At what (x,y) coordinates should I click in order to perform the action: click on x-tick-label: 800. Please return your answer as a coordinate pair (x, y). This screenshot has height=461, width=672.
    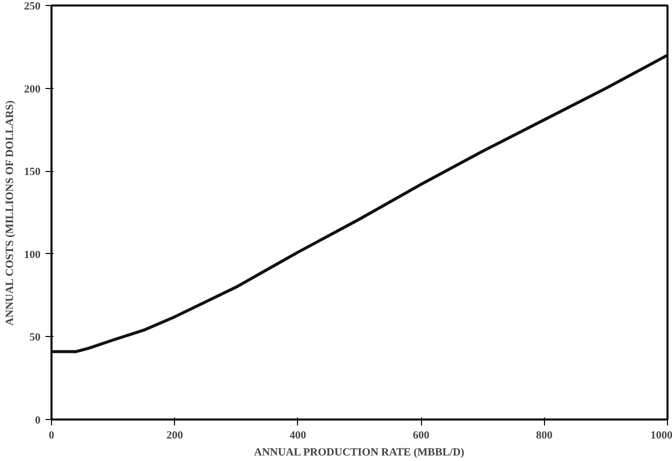
    Looking at the image, I should click on (545, 436).